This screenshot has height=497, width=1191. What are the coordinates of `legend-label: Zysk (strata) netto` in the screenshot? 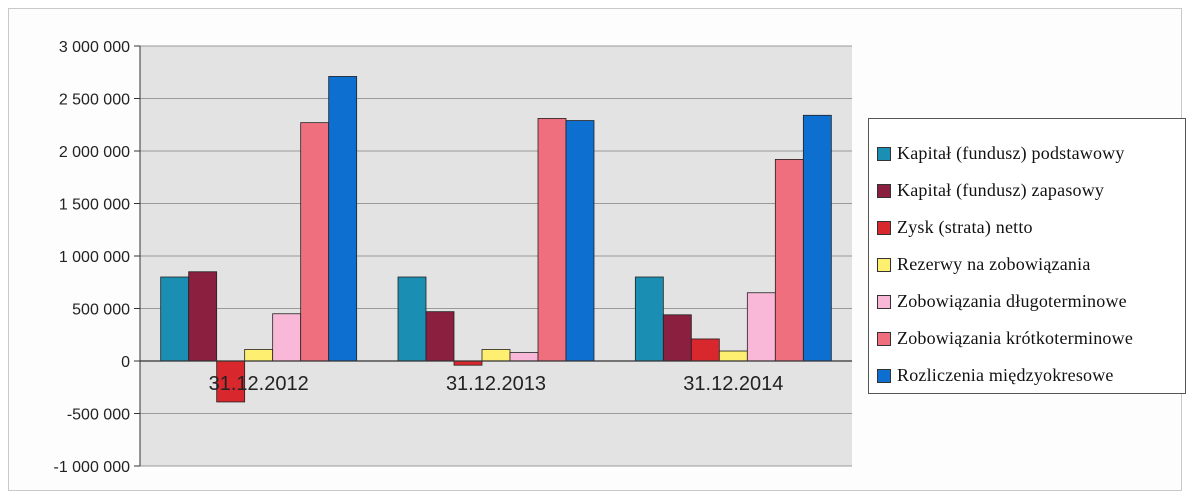 It's located at (965, 227).